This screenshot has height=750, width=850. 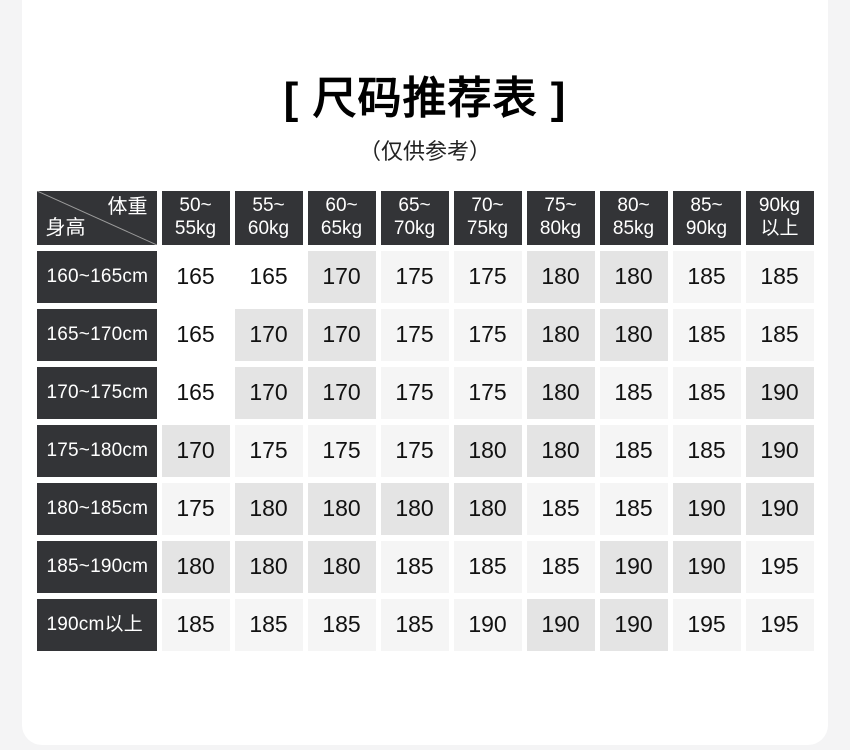 I want to click on page-title: [ 尺码推荐表 ], so click(x=425, y=98).